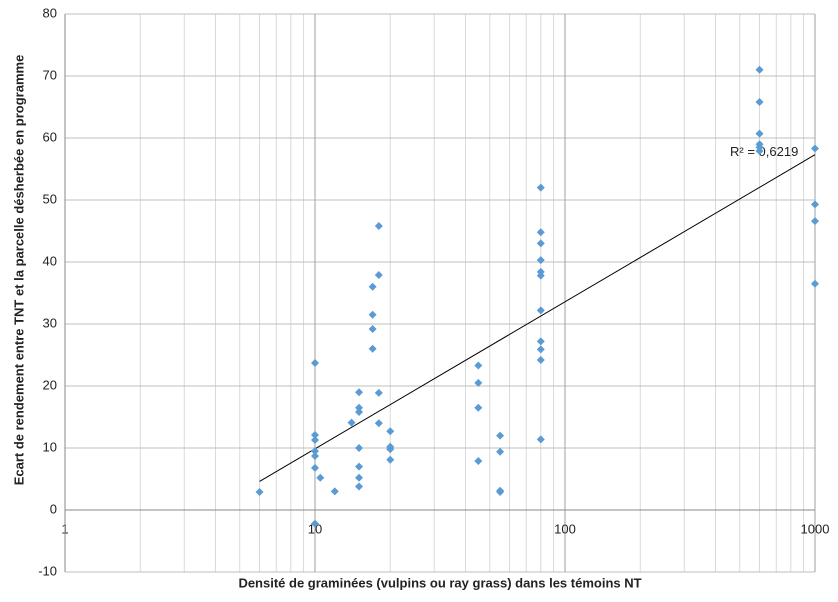 The width and height of the screenshot is (838, 602). I want to click on y-tick-label: 30, so click(50, 322).